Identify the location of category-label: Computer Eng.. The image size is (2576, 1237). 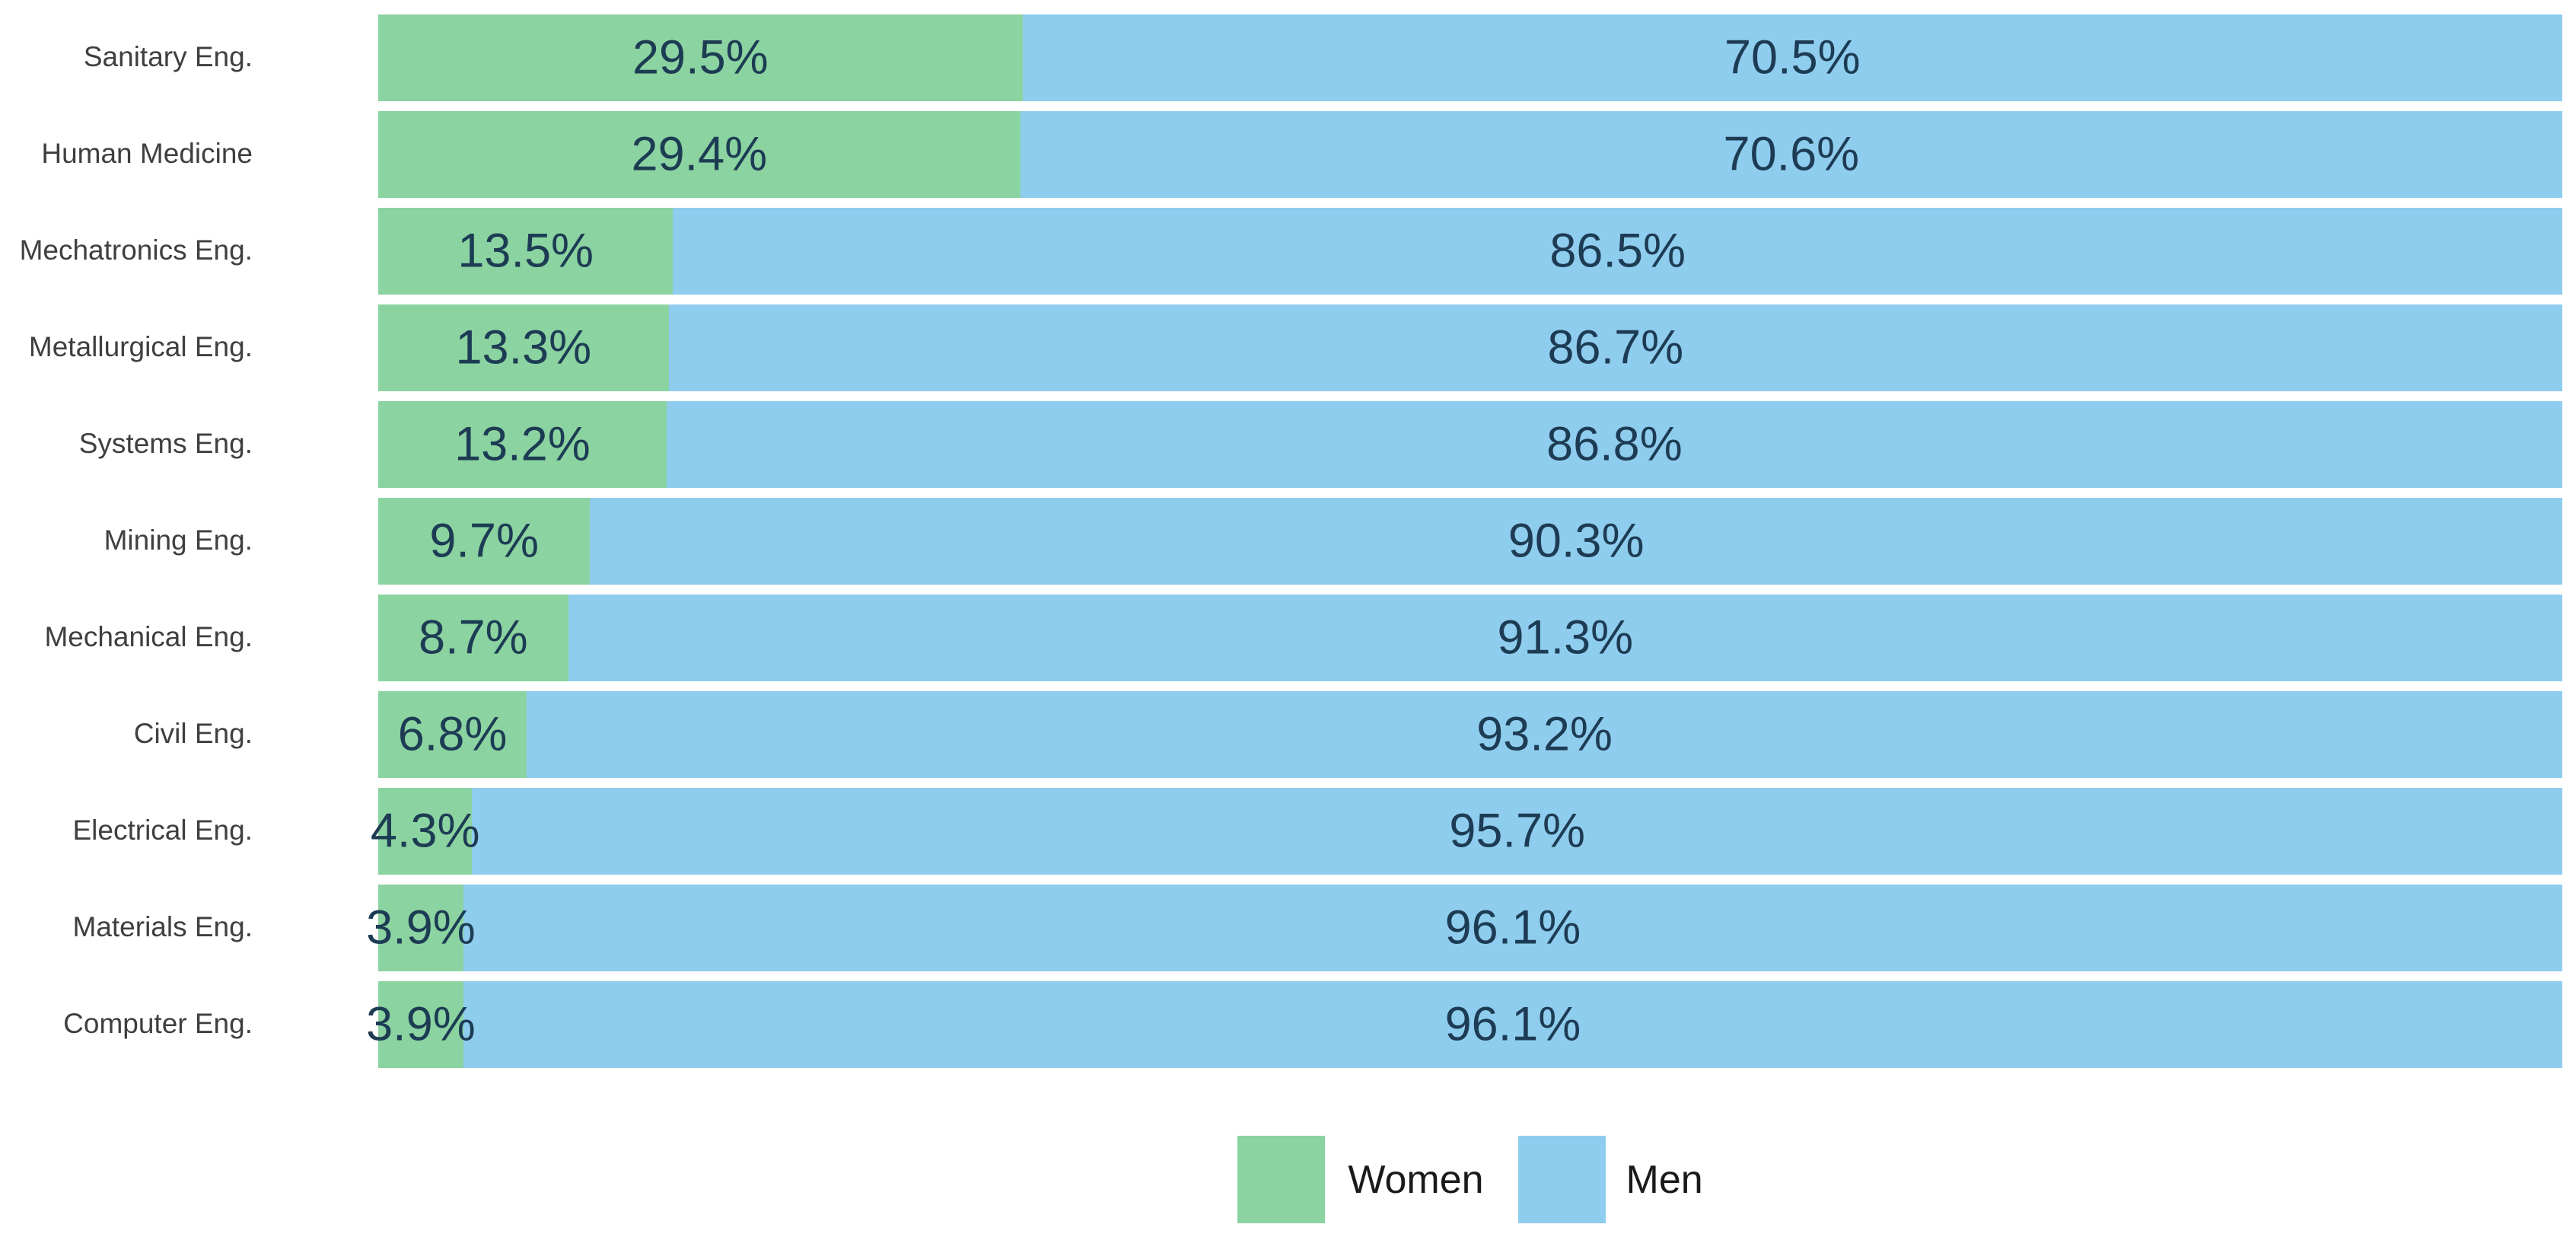
(158, 1024).